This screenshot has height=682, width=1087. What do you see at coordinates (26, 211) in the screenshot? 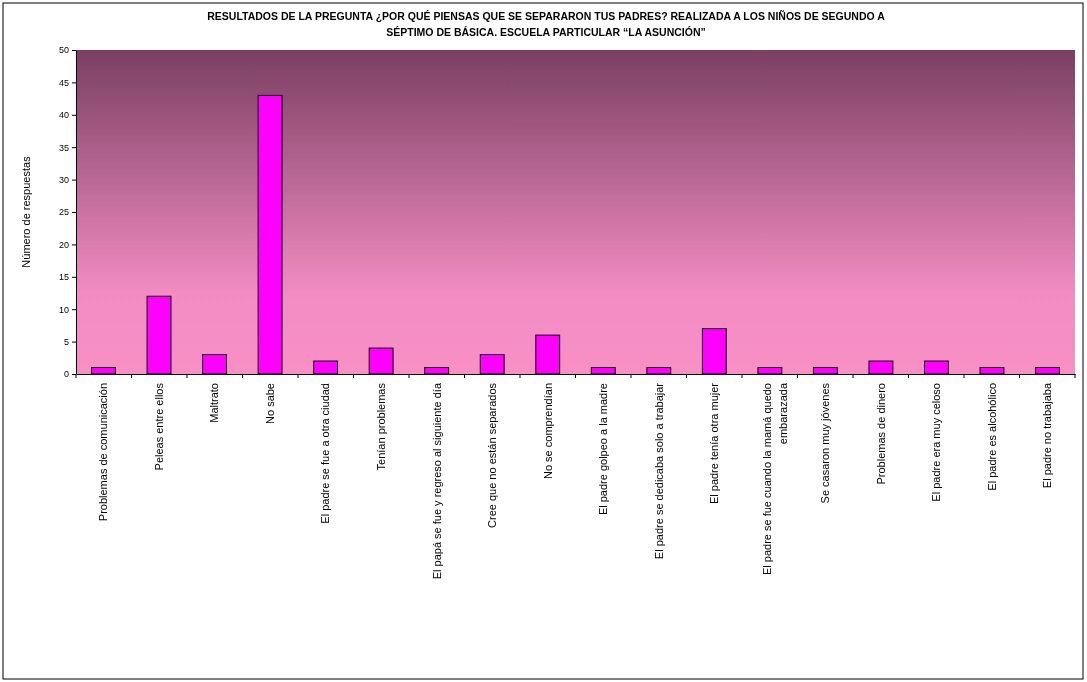
I see `y-axis-title: Número de respuestas` at bounding box center [26, 211].